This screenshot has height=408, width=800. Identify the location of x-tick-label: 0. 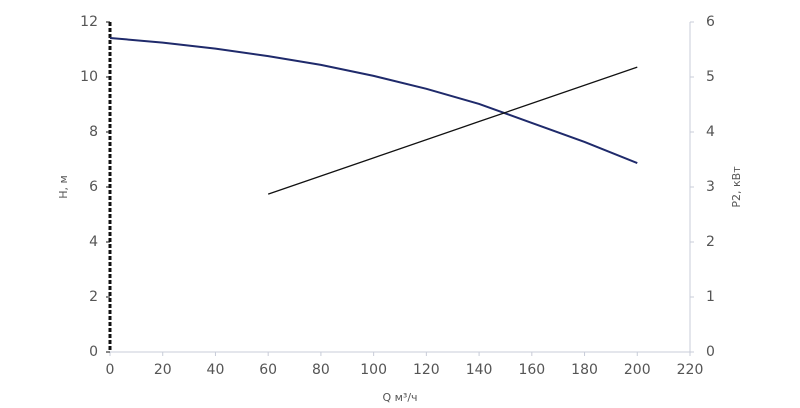
(110, 370).